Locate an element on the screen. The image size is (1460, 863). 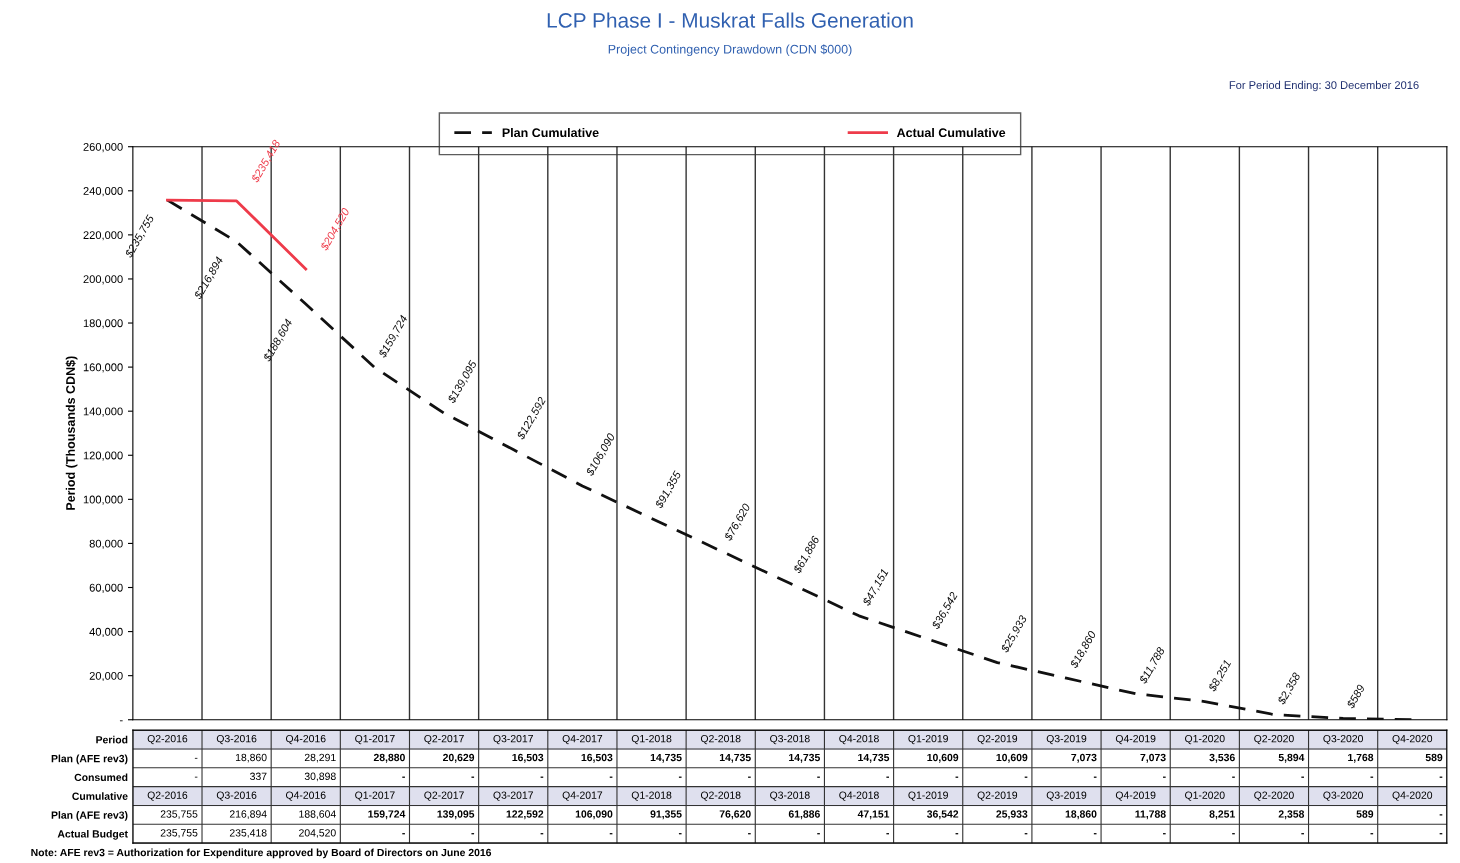
text: 5,894 is located at coordinates (1291, 758).